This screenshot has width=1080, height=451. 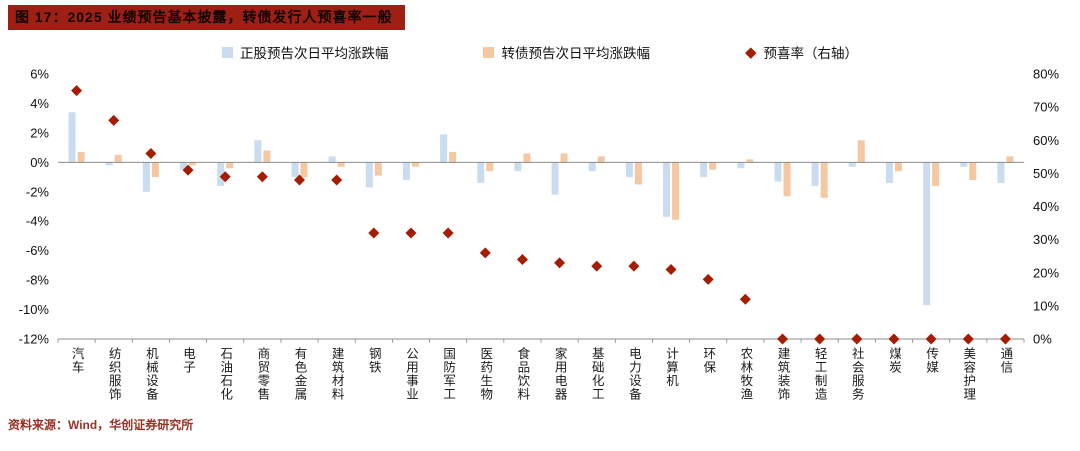 What do you see at coordinates (38, 280) in the screenshot?
I see `left-axis-tick-label: -8%` at bounding box center [38, 280].